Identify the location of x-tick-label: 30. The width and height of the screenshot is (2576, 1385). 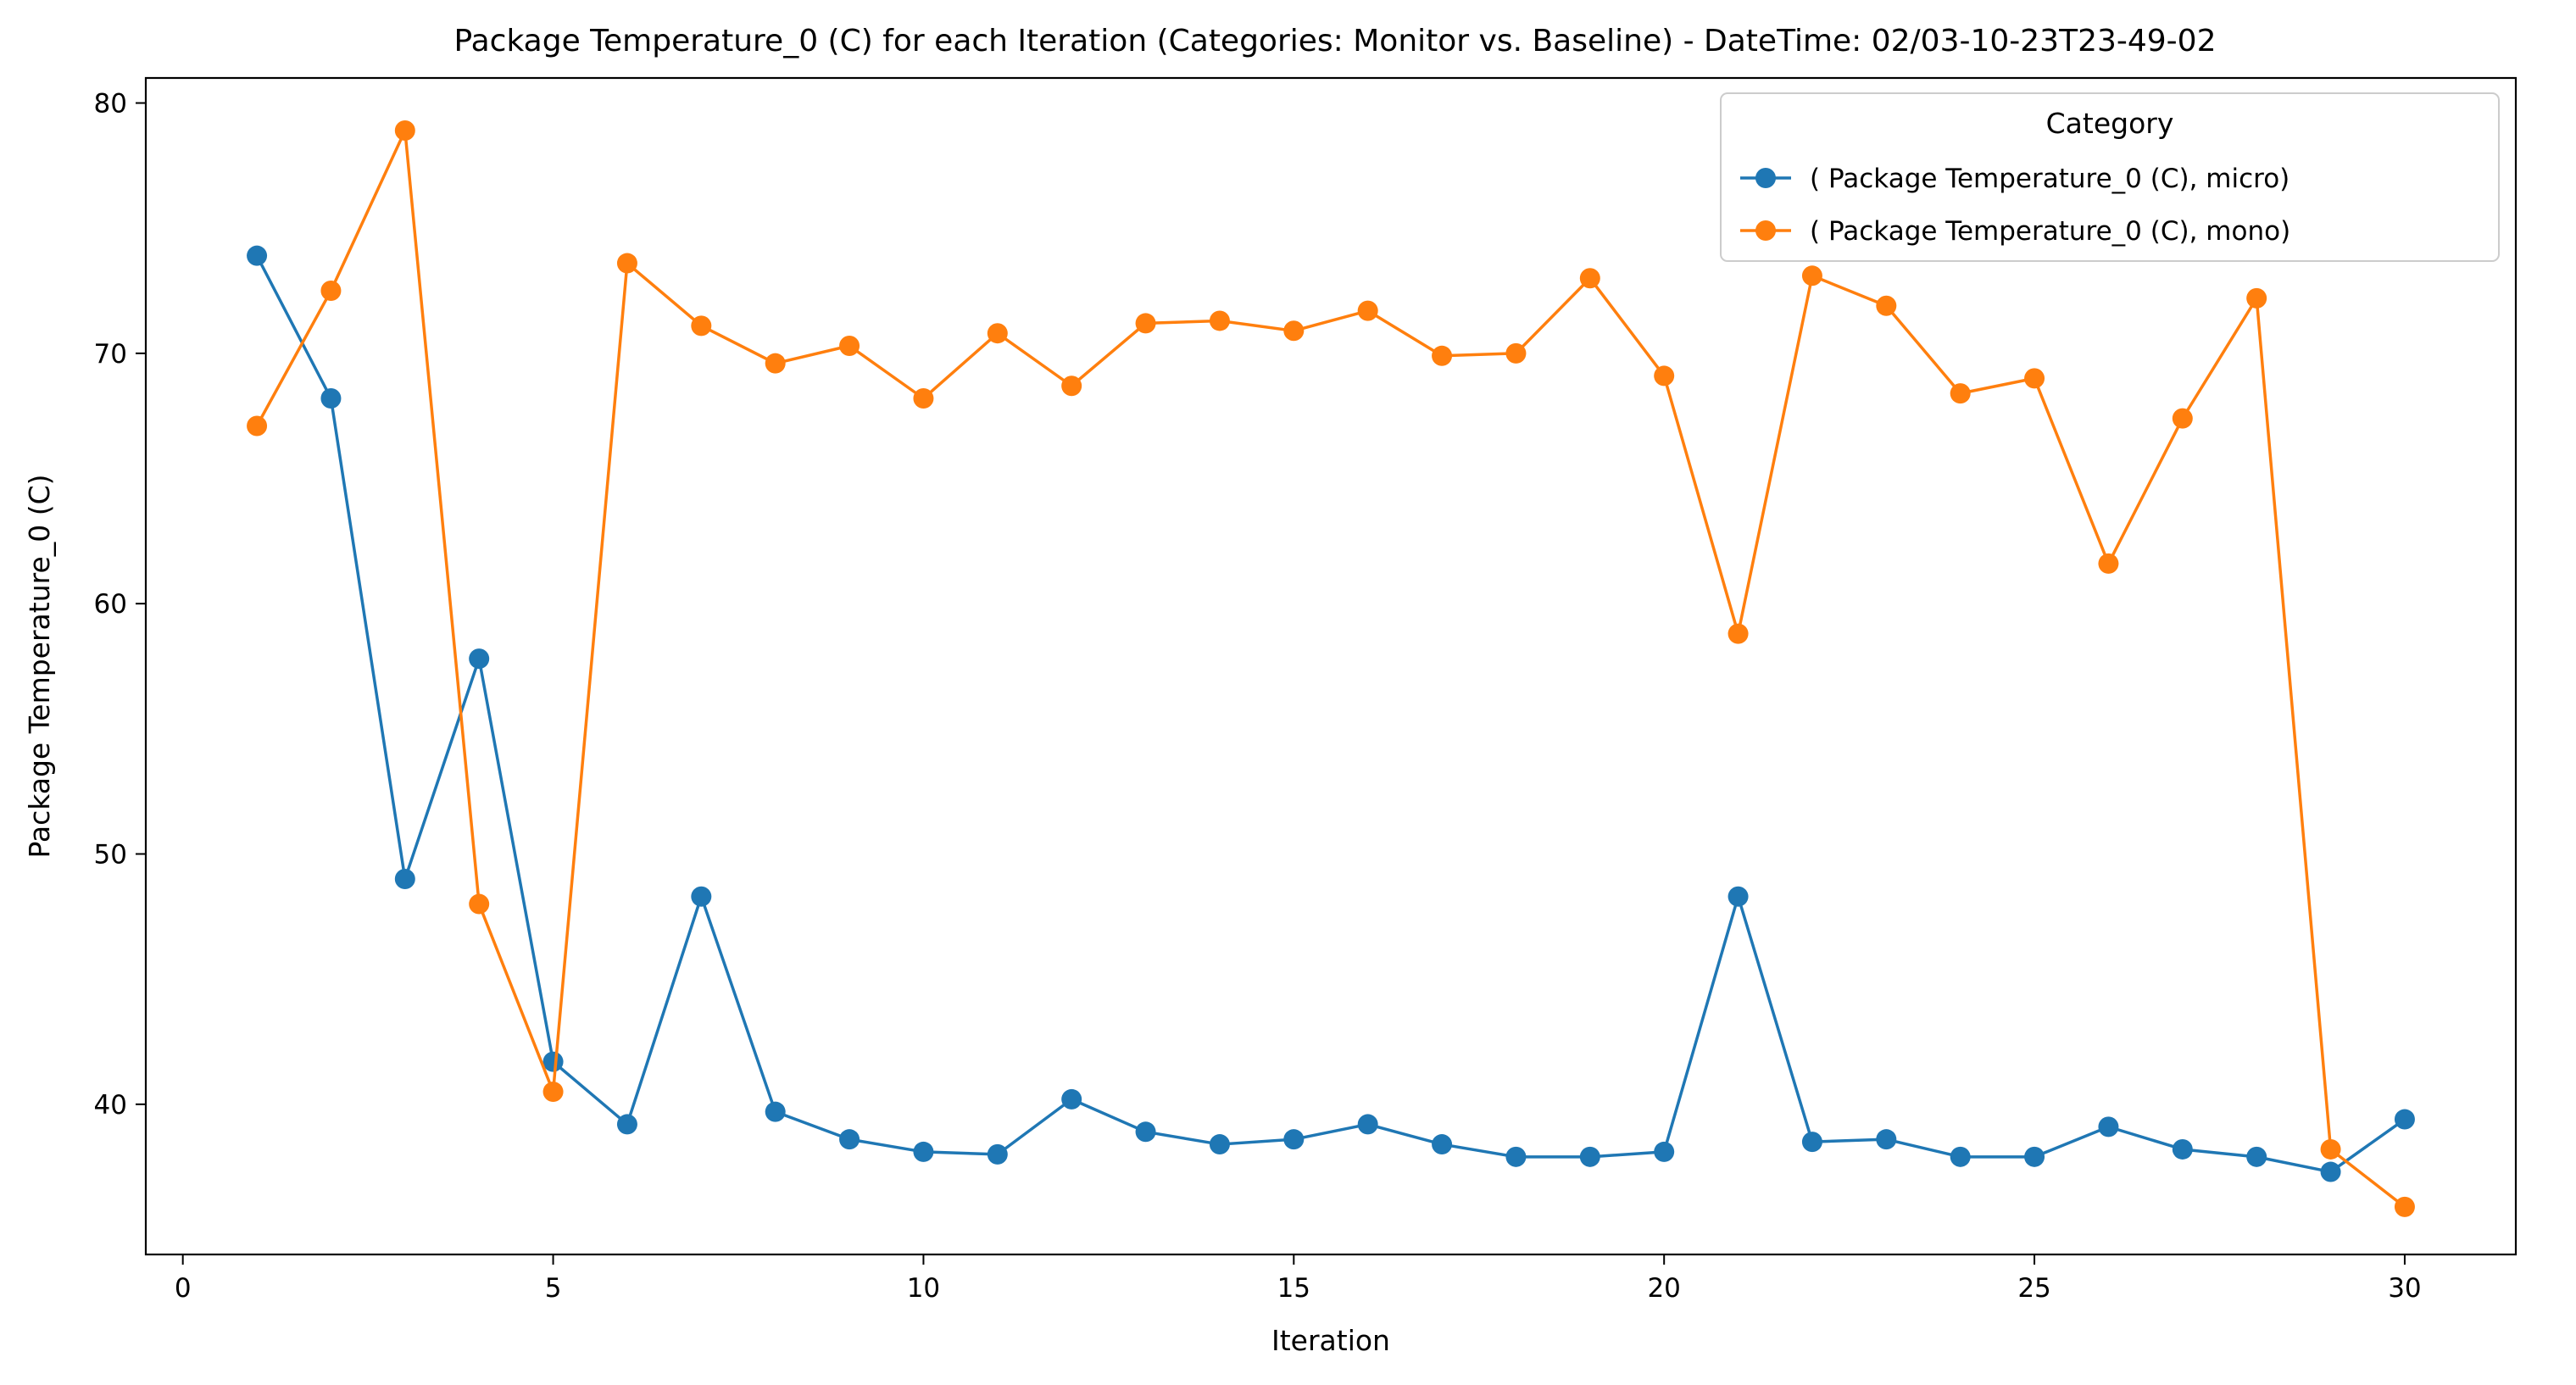
(2404, 1288).